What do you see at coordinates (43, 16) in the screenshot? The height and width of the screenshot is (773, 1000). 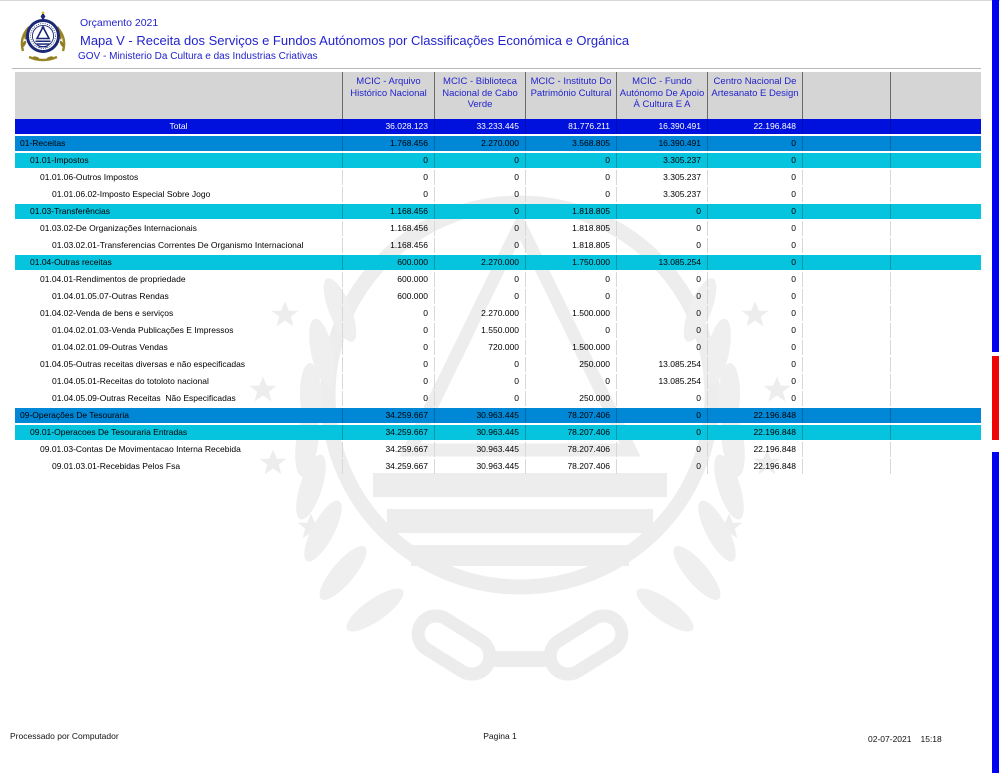 I see `logo-plumb` at bounding box center [43, 16].